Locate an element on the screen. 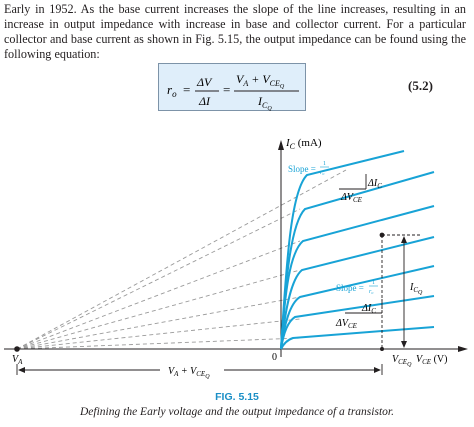 The image size is (474, 427). equation-box: ro = ΔV ΔI = VA + VCEQ ICQ is located at coordinates (232, 87).